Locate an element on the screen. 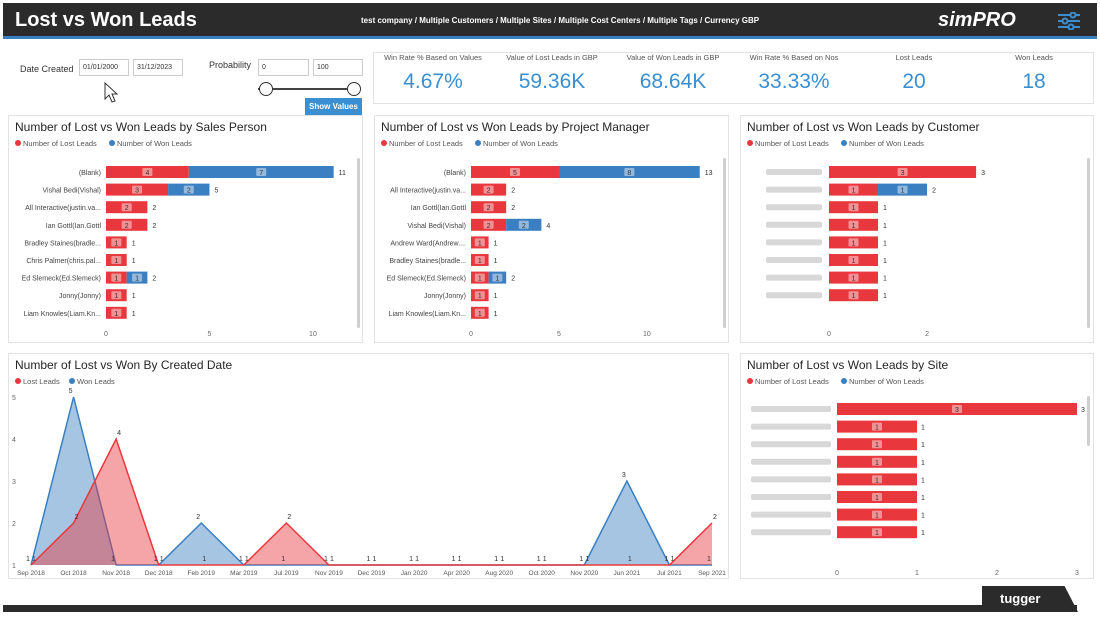 This screenshot has width=1100, height=621. x-tick-label: Mar 2019 is located at coordinates (244, 573).